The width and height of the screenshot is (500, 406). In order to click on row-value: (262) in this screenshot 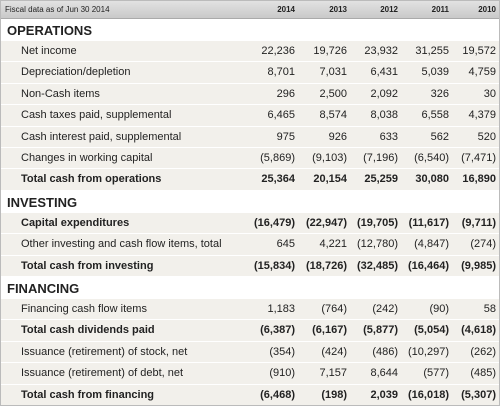, I will do `click(483, 351)`.